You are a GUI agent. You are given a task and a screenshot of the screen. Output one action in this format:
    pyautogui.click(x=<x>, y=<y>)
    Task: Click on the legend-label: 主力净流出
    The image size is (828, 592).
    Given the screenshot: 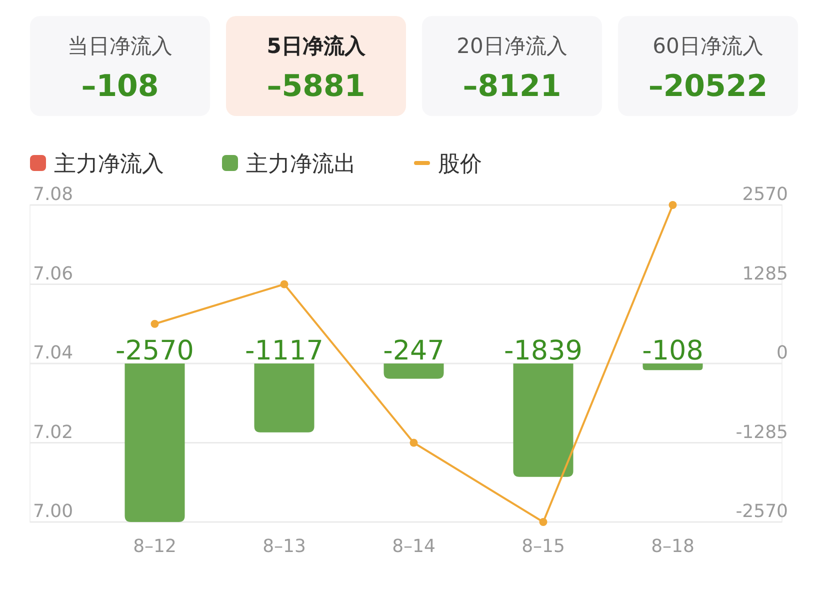 What is the action you would take?
    pyautogui.click(x=301, y=164)
    